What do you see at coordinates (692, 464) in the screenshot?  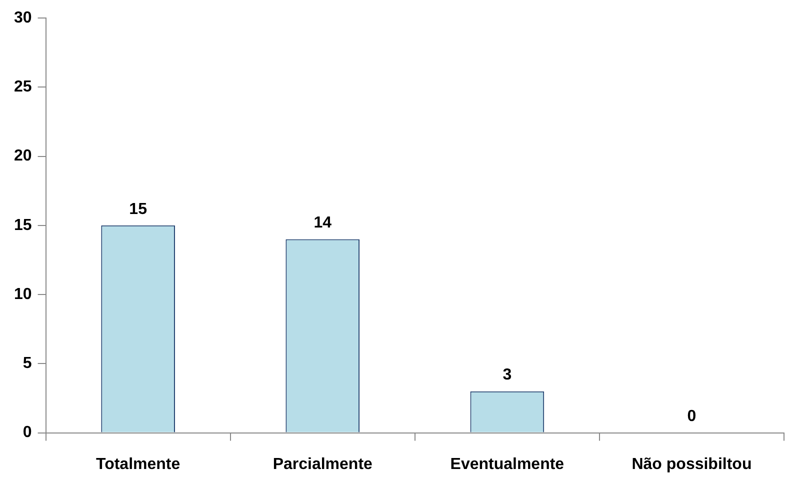 I see `x-tick-label: Não possibiltou` at bounding box center [692, 464].